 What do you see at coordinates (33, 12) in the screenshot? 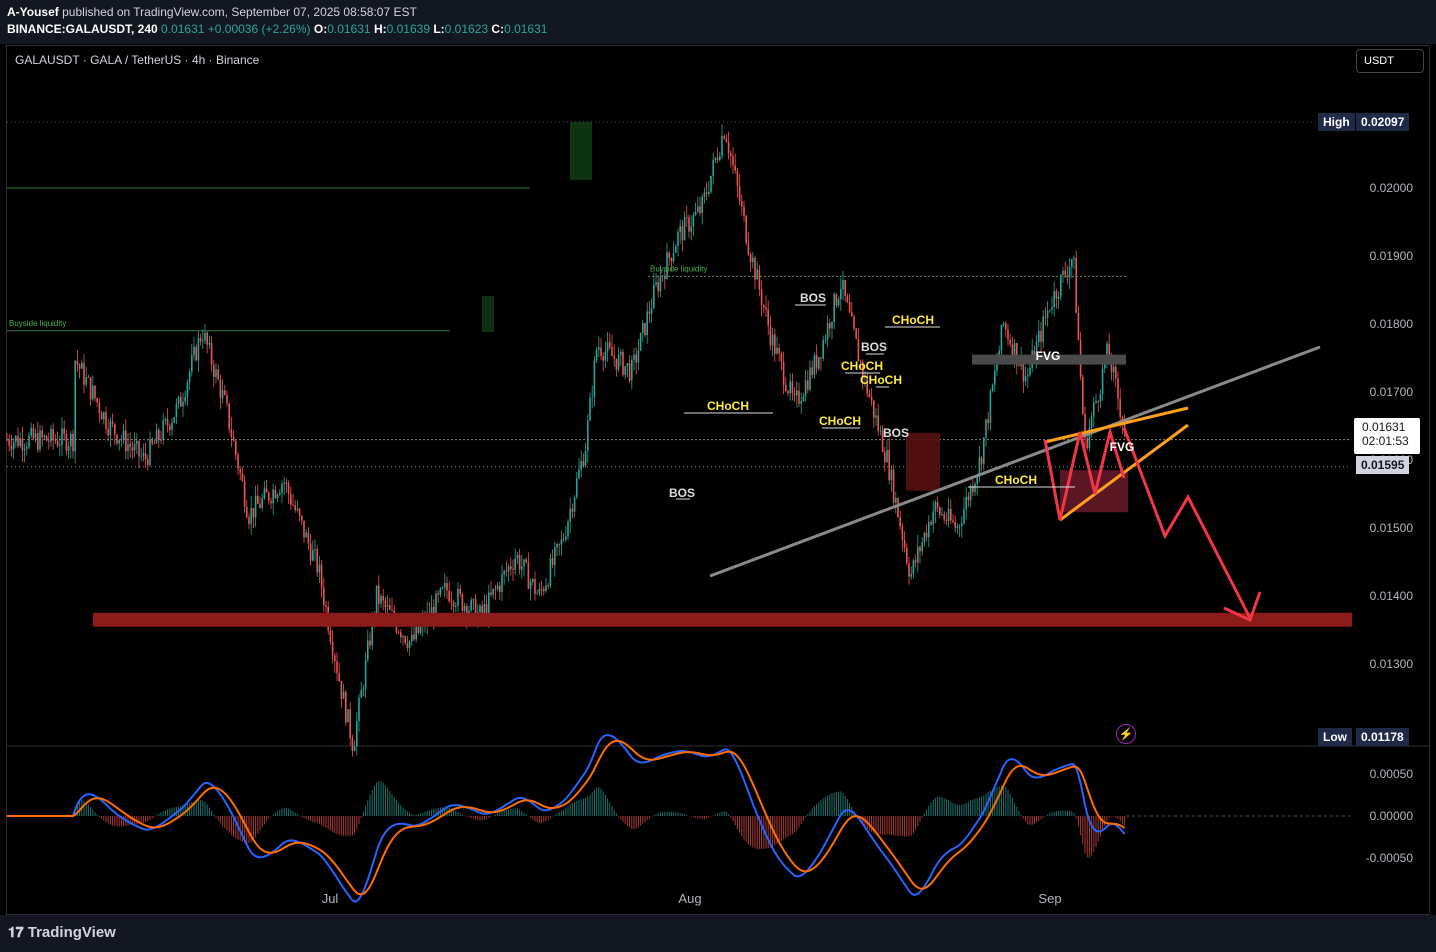
I see `author-name: A-Yousef` at bounding box center [33, 12].